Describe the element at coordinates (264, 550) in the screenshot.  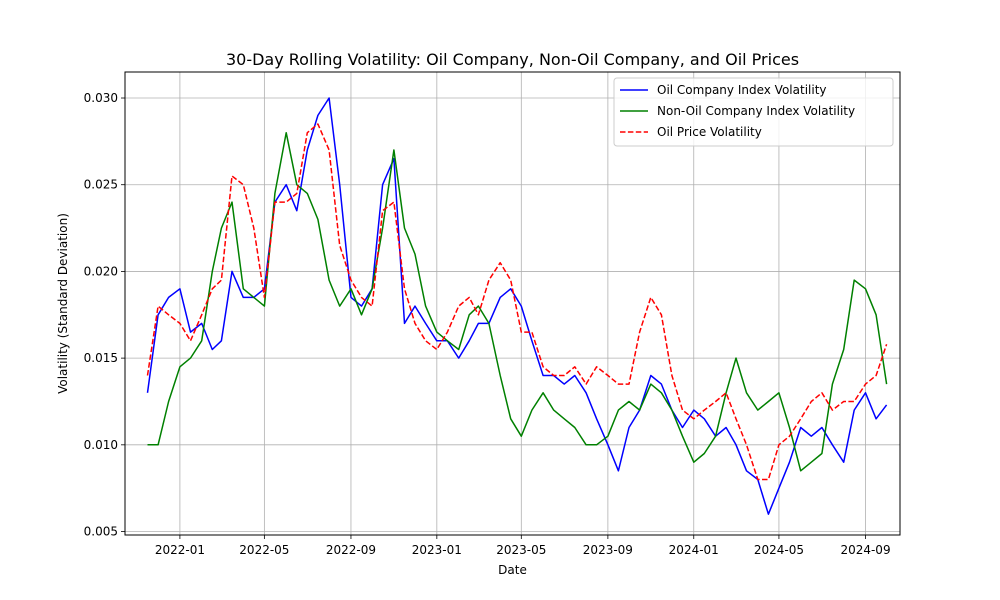
I see `x-tick-label: 2022-05` at that location.